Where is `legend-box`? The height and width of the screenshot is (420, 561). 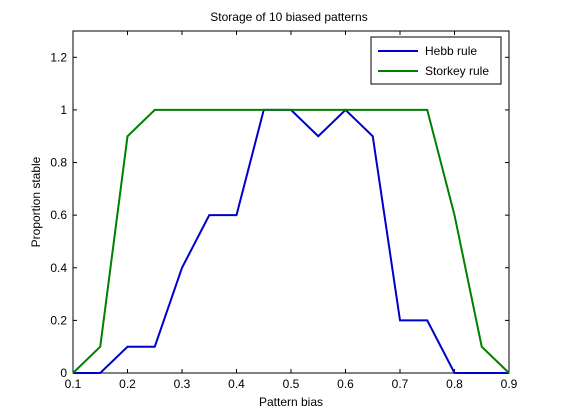 legend-box is located at coordinates (436, 60).